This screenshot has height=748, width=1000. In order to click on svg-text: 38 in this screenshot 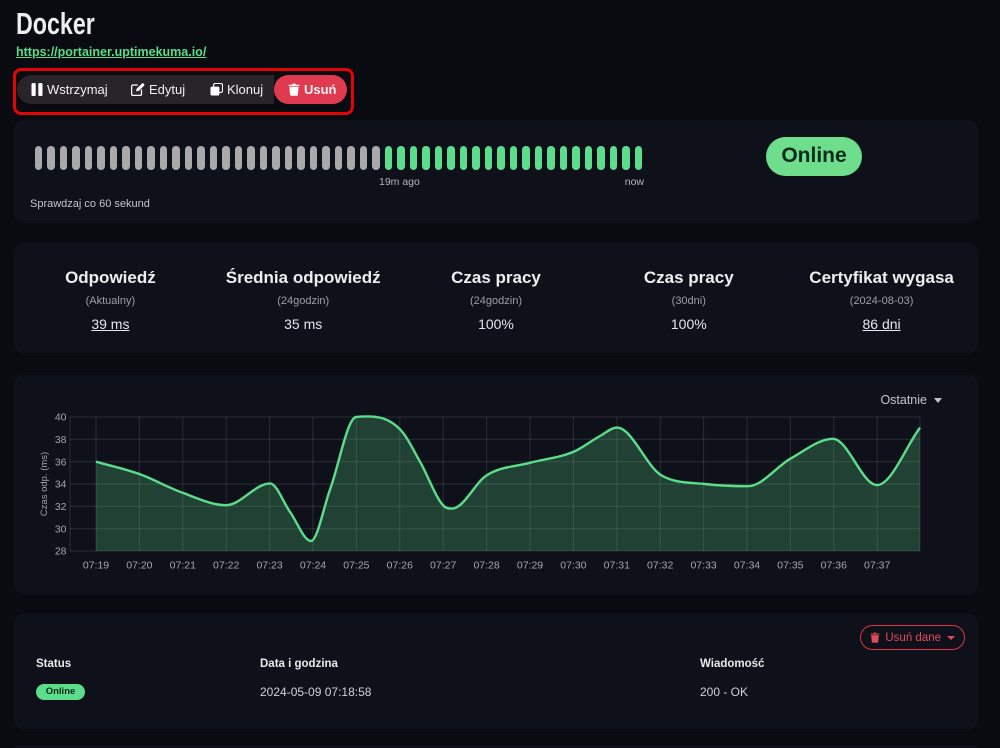, I will do `click(61, 440)`.